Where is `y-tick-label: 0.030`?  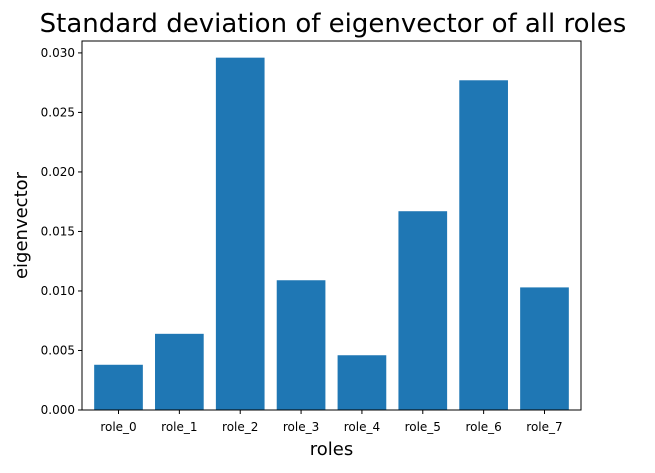 y-tick-label: 0.030 is located at coordinates (58, 53).